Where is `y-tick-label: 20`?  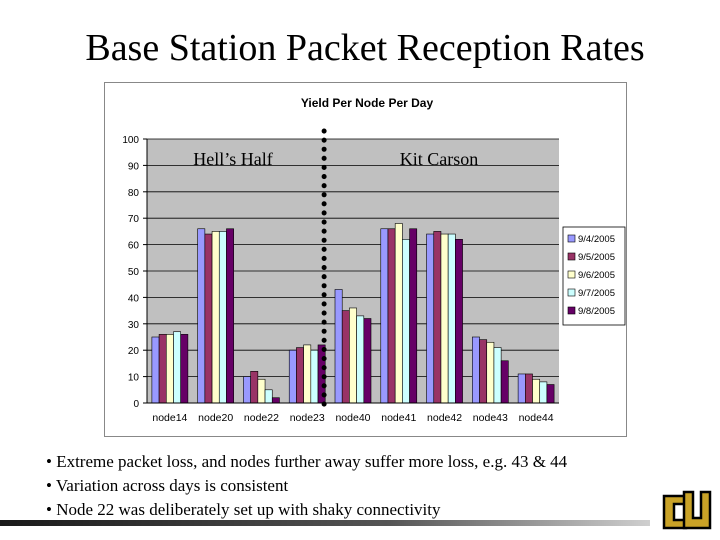
y-tick-label: 20 is located at coordinates (134, 351).